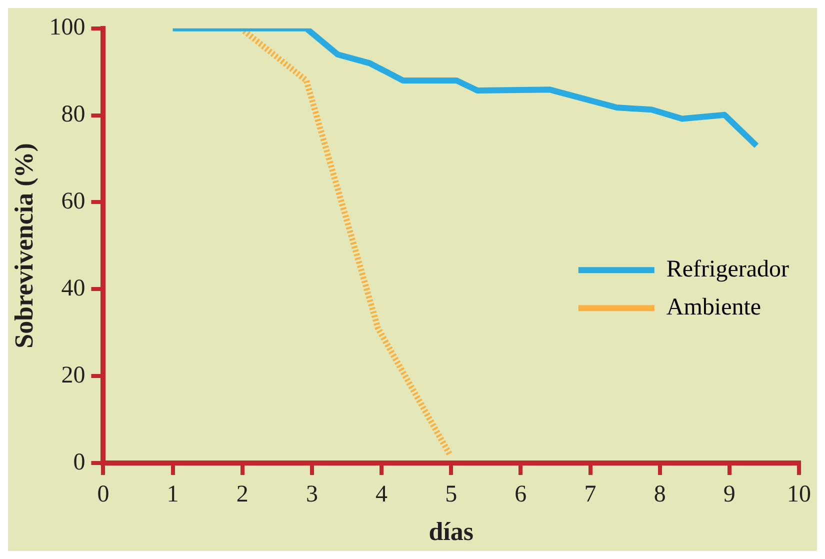  Describe the element at coordinates (23, 245) in the screenshot. I see `y-axis-title: Sobrevivencia (%)` at that location.